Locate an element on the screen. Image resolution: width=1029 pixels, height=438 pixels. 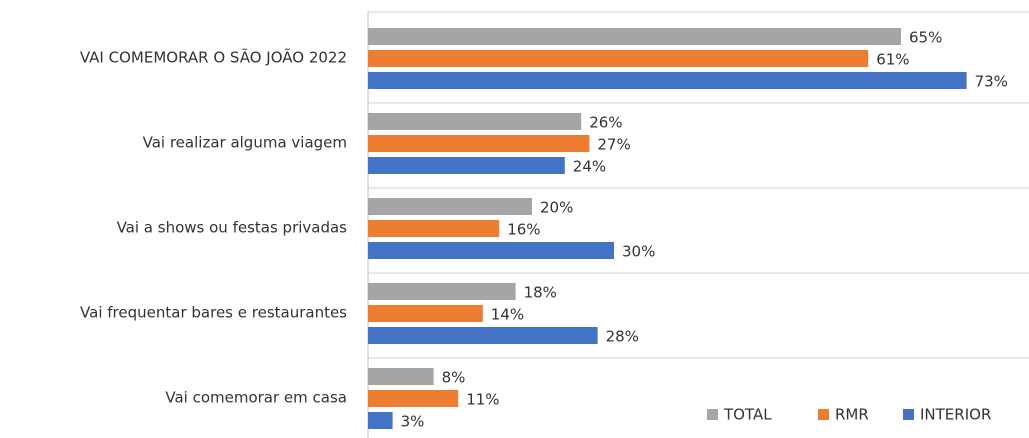
category-label: Vai frequentar bares e restaurantes is located at coordinates (213, 313).